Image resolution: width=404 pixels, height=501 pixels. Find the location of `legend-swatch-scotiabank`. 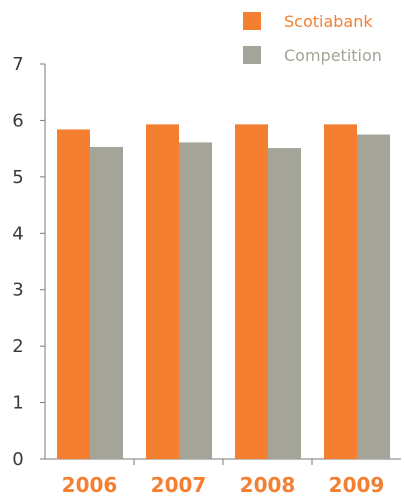

legend-swatch-scotiabank is located at coordinates (252, 21).